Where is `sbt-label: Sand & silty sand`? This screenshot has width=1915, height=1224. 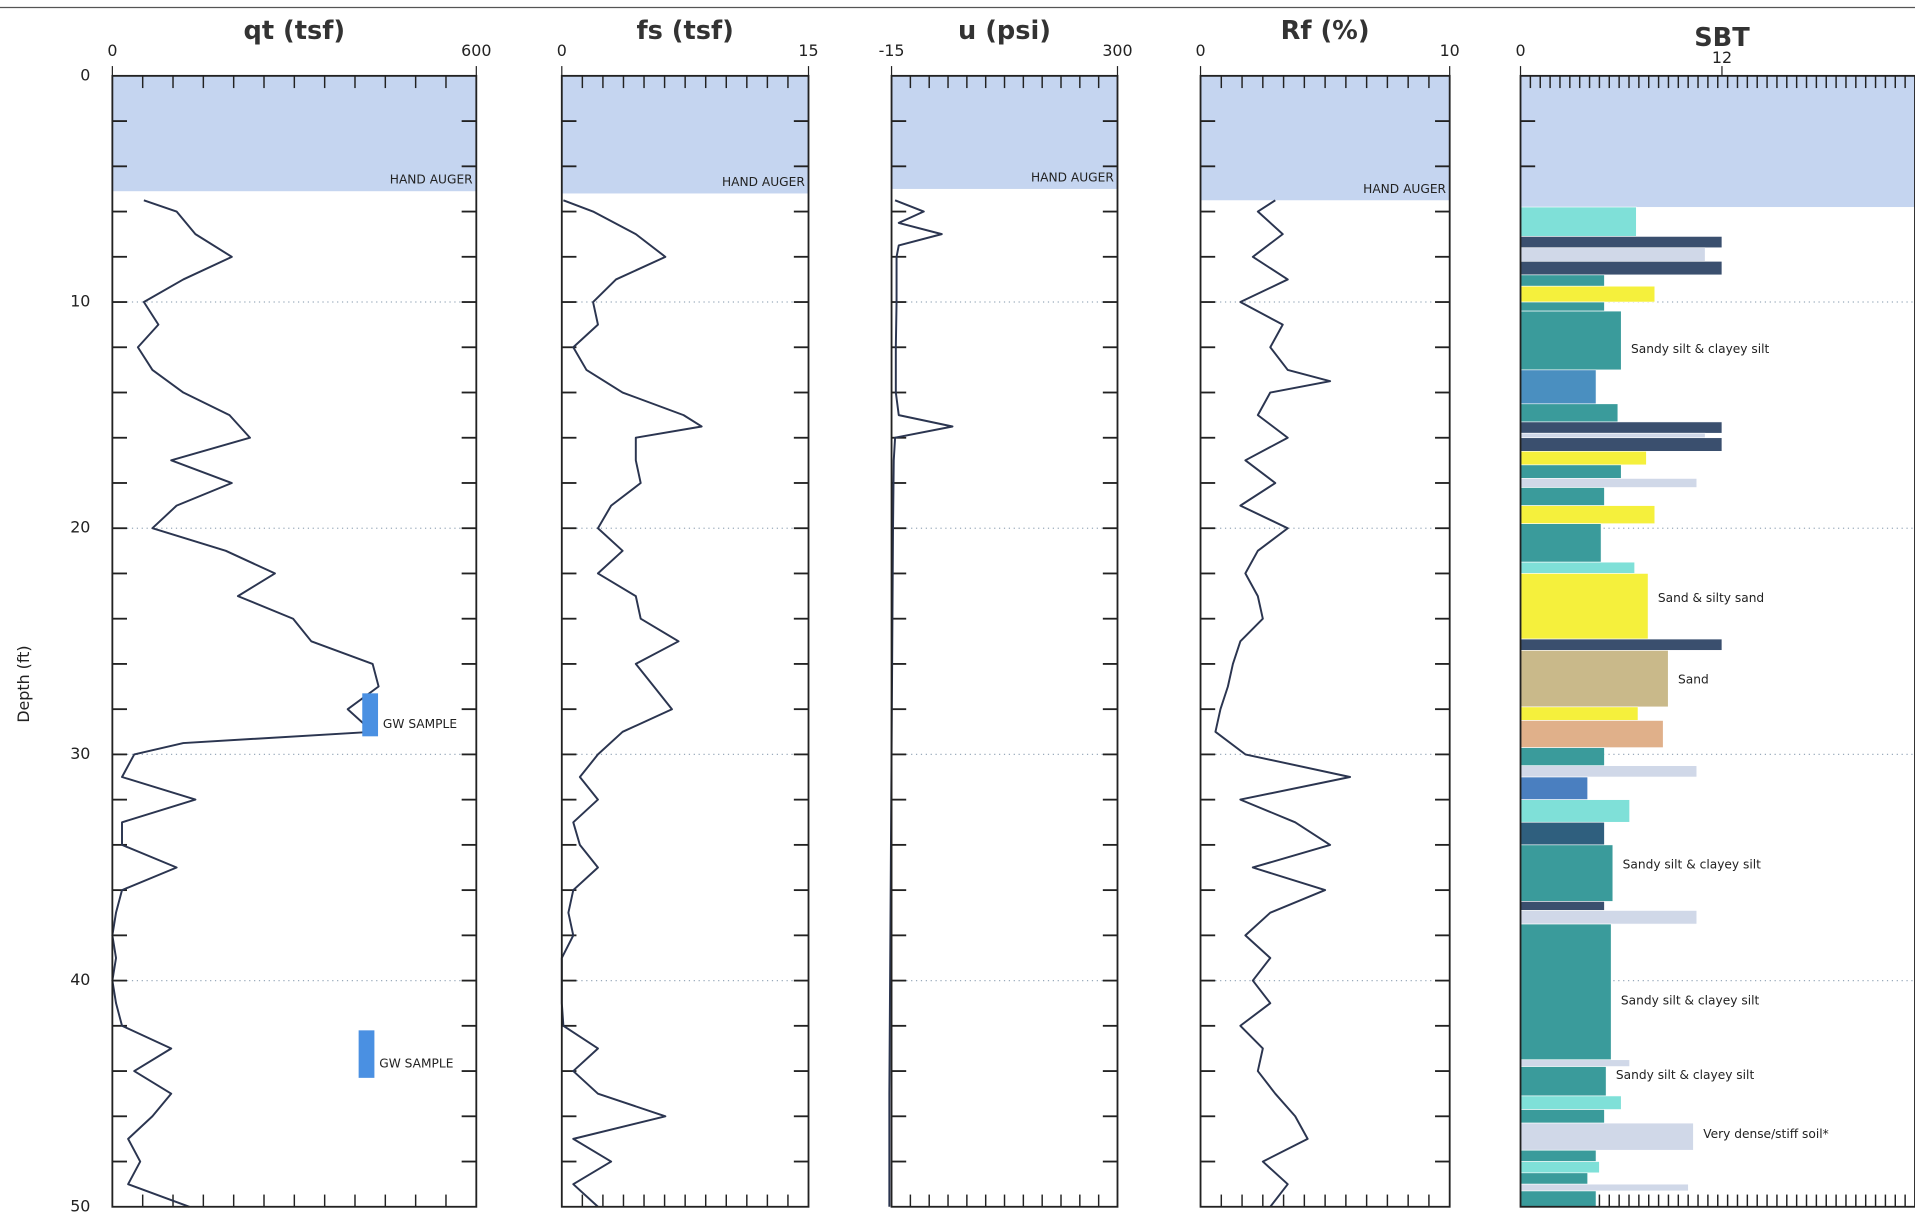
sbt-label: Sand & silty sand is located at coordinates (1711, 598).